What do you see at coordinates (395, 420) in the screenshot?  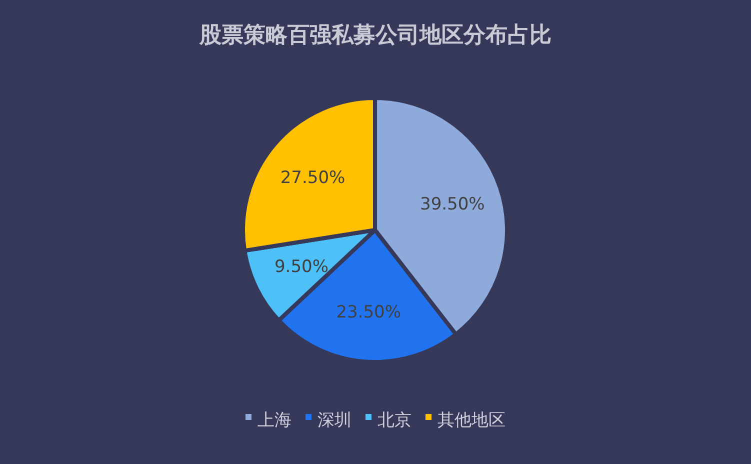 I see `legend-label: 北京` at bounding box center [395, 420].